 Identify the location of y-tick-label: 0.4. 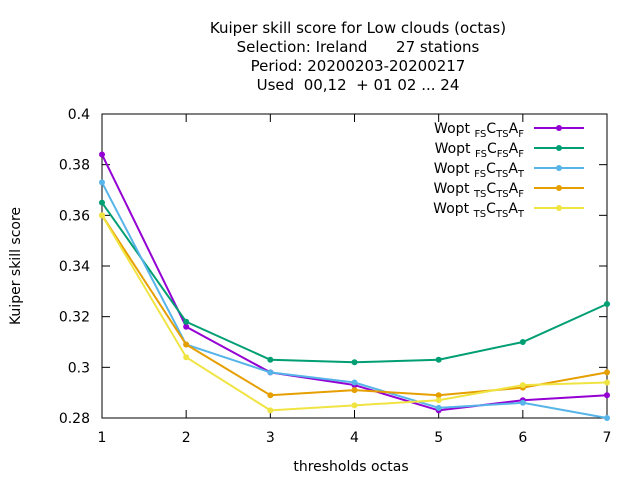
(79, 115).